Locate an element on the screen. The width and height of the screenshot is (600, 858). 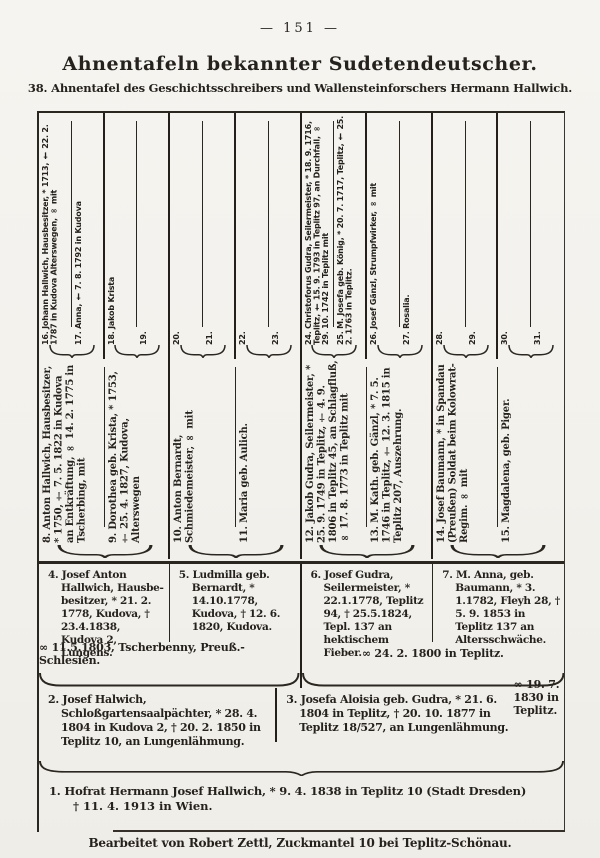
ancestor-20-text: 20. is located at coordinates (177, 338).